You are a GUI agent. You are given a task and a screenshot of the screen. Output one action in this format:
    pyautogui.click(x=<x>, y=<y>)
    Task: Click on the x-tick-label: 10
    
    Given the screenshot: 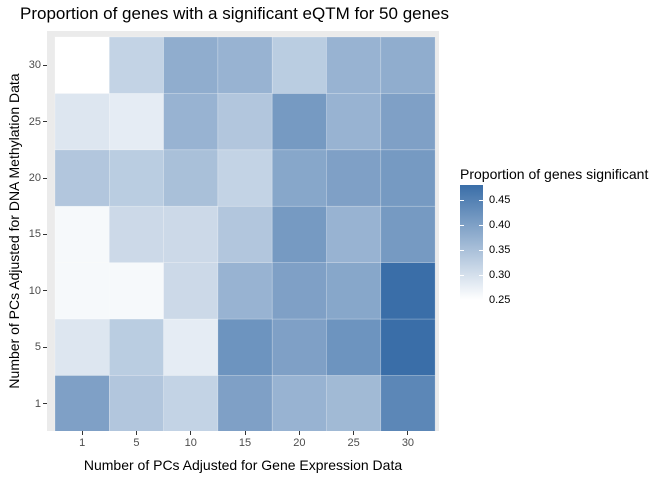 What is the action you would take?
    pyautogui.click(x=190, y=443)
    